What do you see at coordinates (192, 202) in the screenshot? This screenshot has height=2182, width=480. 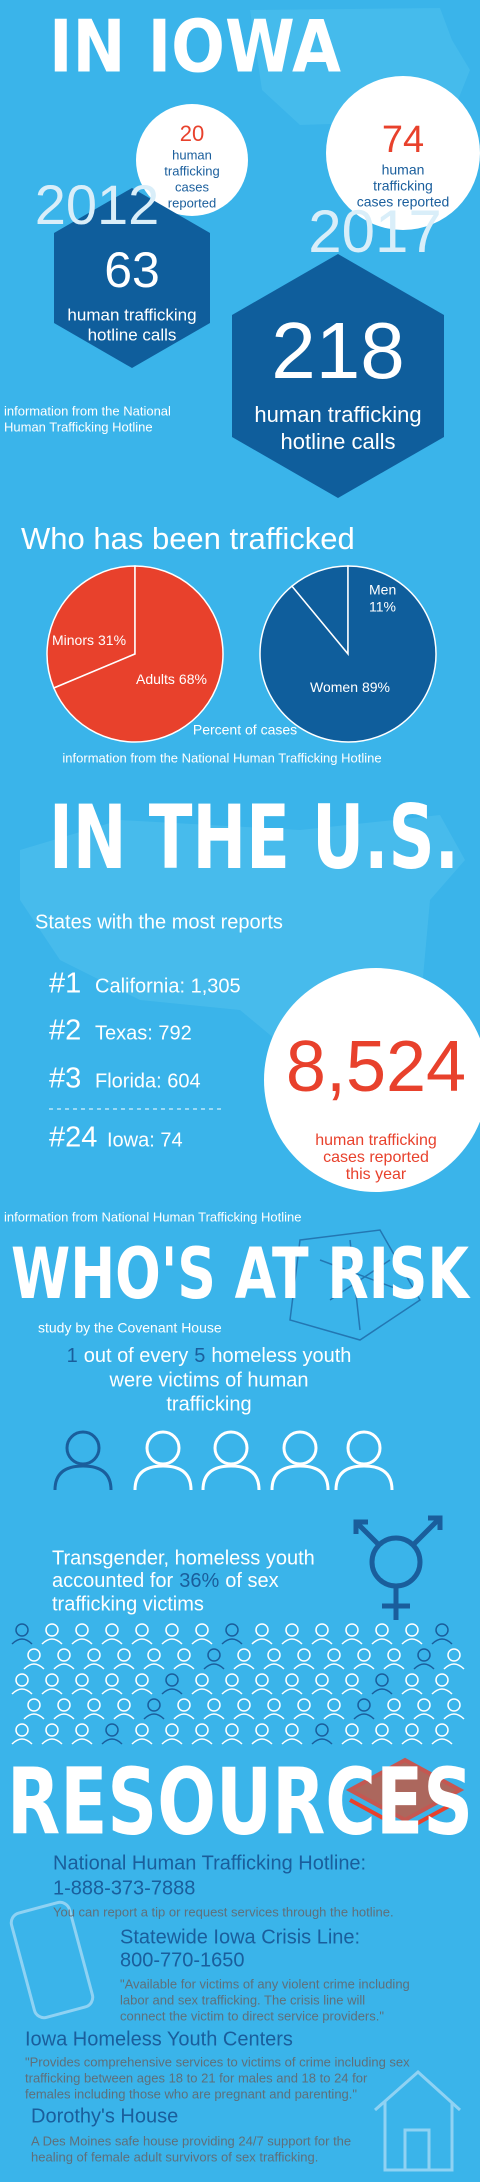 I see `stat-label: reported` at bounding box center [192, 202].